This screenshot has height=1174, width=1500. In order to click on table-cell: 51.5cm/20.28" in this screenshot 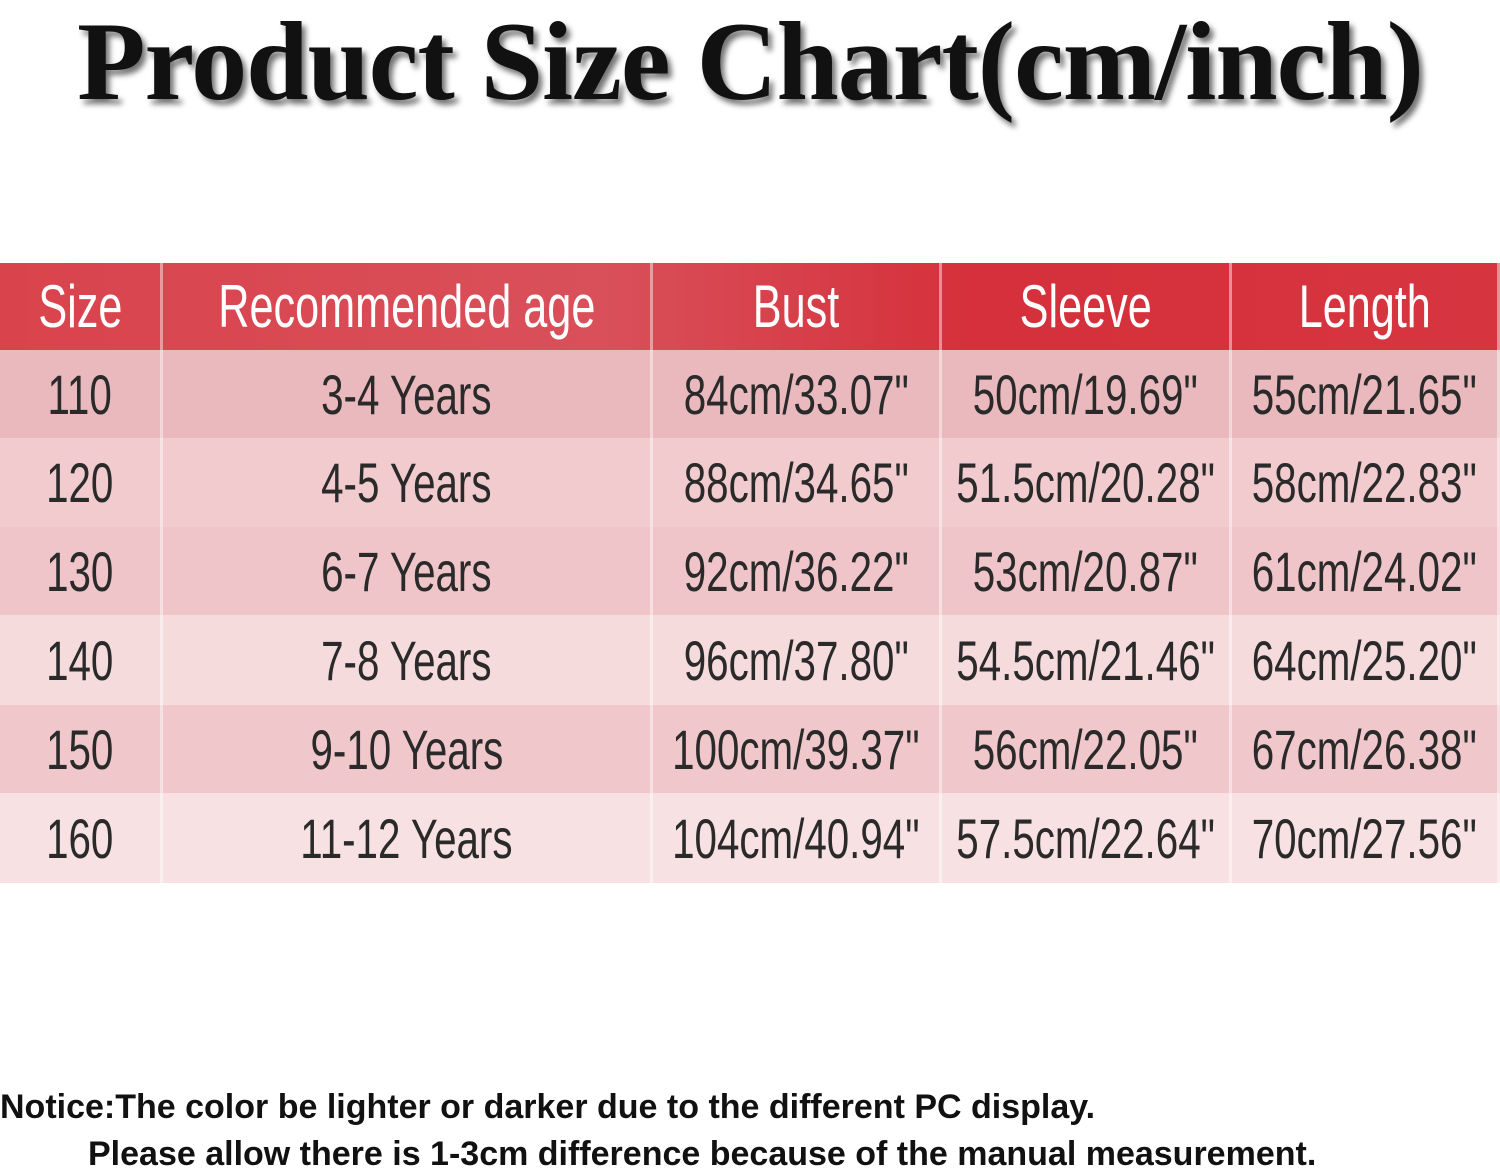, I will do `click(1087, 482)`.